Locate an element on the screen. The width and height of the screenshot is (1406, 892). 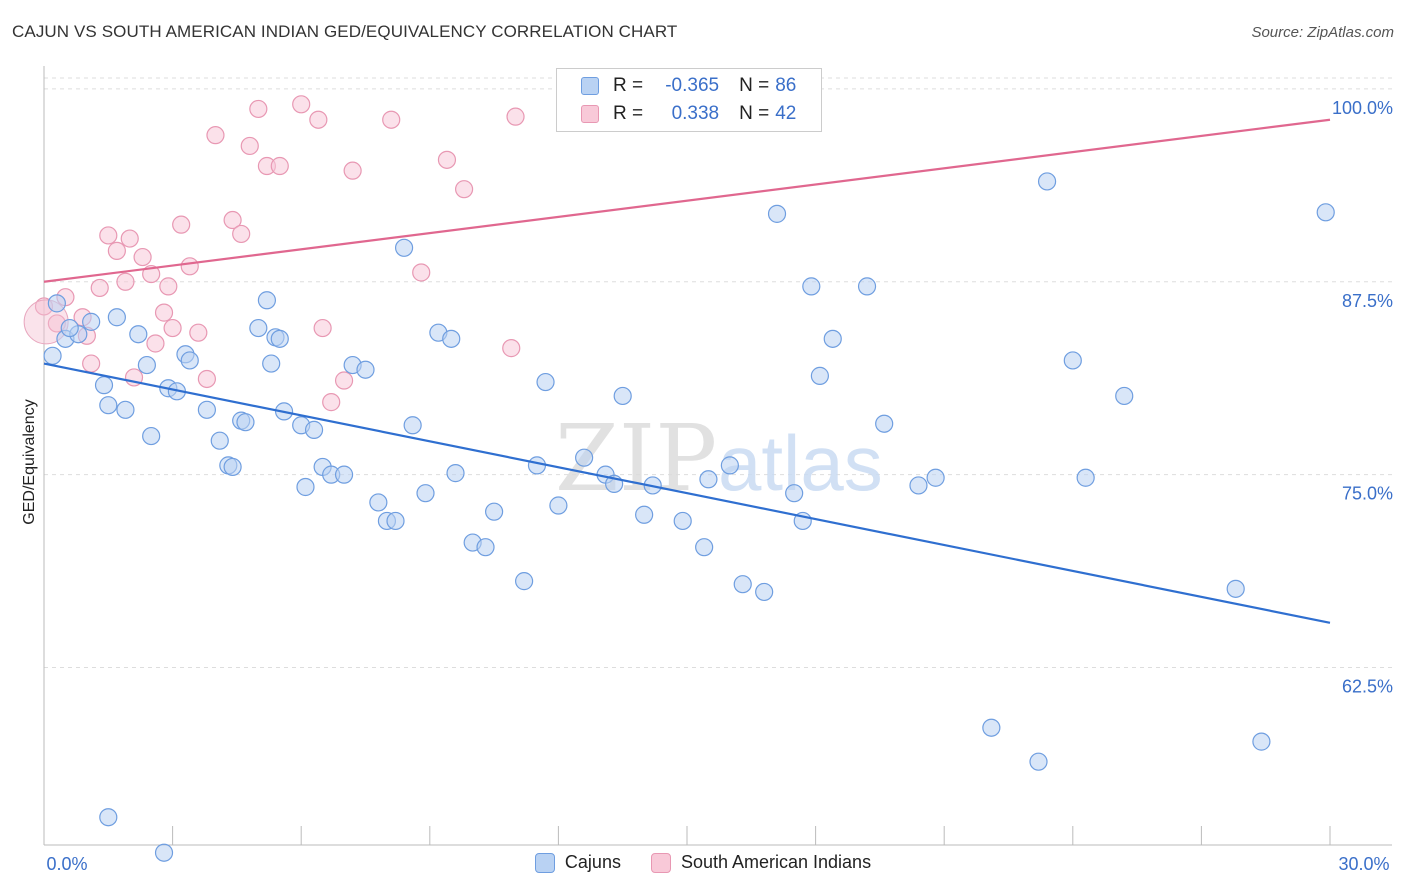
legend-row-south-american-indians: R = 0.338 N = 42 is located at coordinates (688, 114).